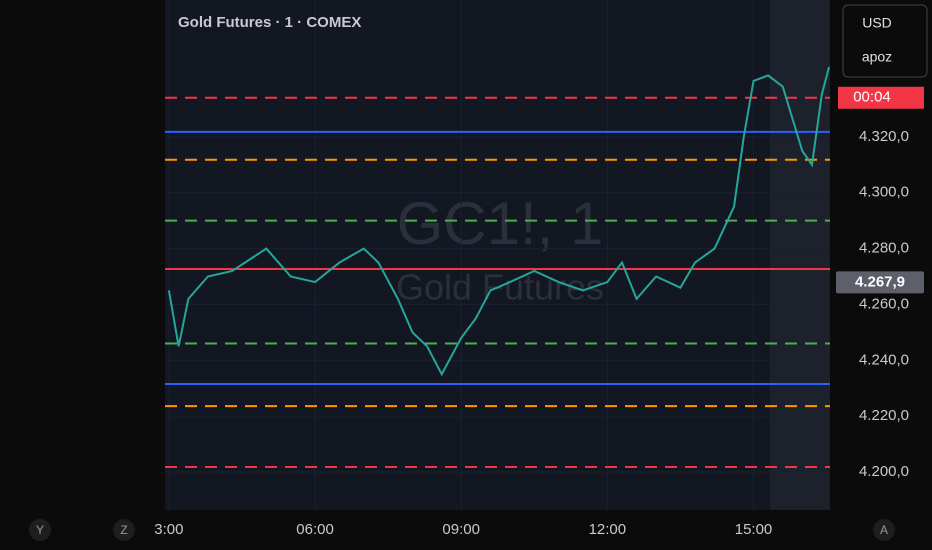 This screenshot has height=550, width=932. I want to click on last-price-box, so click(880, 282).